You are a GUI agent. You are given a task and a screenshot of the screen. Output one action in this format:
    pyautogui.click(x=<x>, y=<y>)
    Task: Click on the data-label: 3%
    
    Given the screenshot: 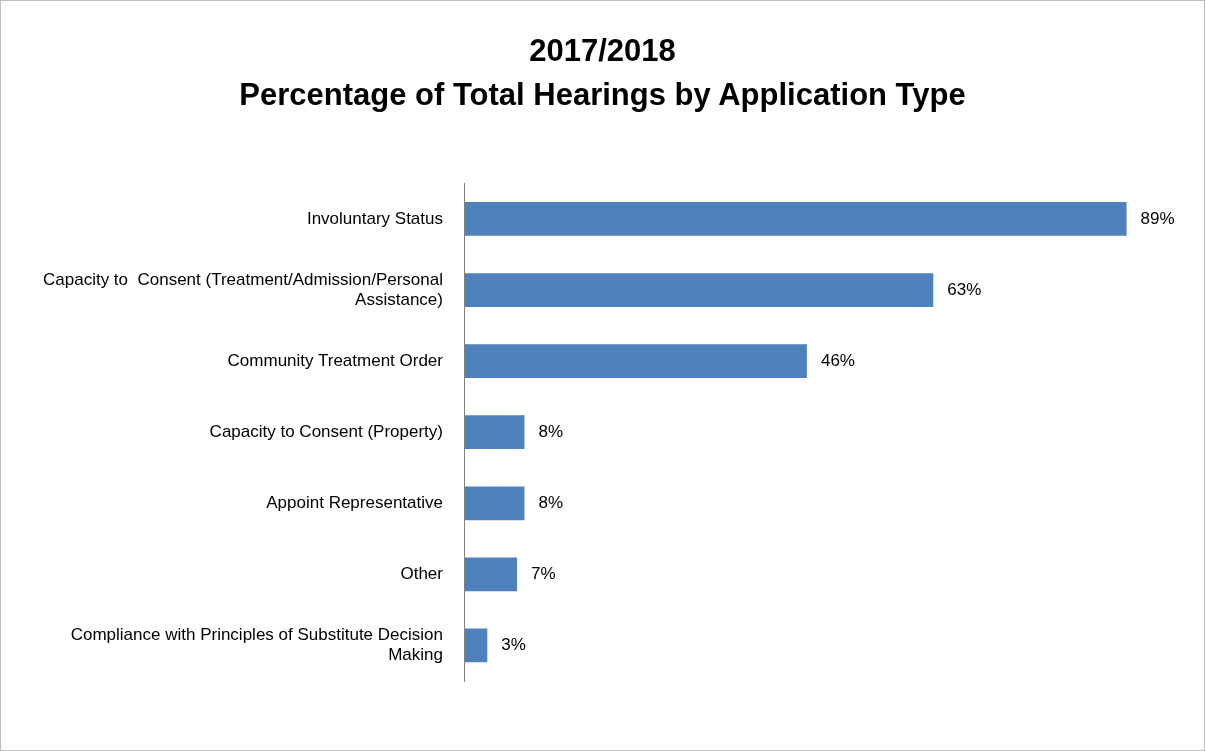 What is the action you would take?
    pyautogui.click(x=513, y=645)
    